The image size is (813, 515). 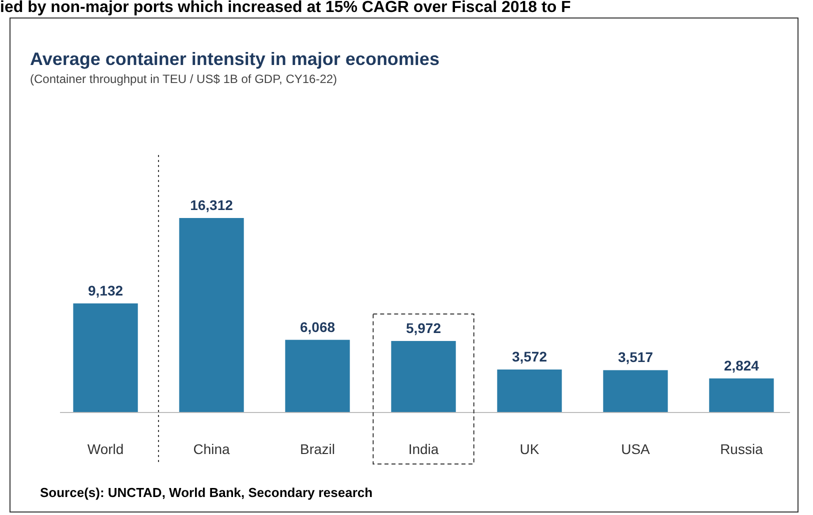 What do you see at coordinates (184, 79) in the screenshot?
I see `chart-subtitle: (Container throughput in TEU / US$ 1B of GDP, CY16-22)` at bounding box center [184, 79].